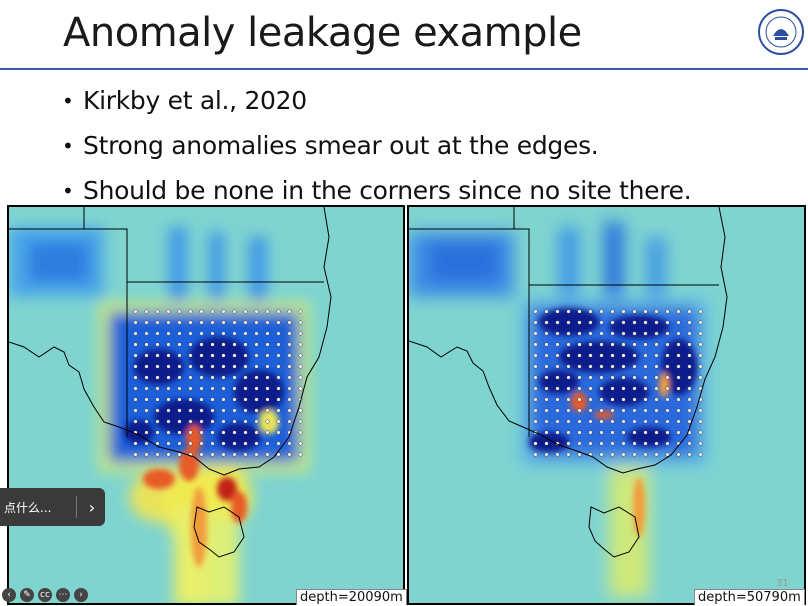  What do you see at coordinates (9, 595) in the screenshot?
I see `back-icon: ‹` at bounding box center [9, 595].